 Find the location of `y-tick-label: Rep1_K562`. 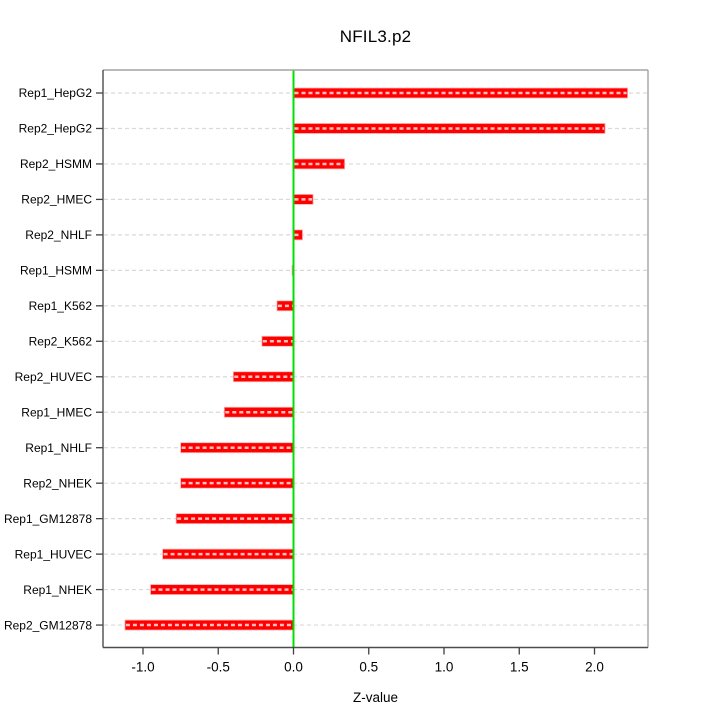

y-tick-label: Rep1_K562 is located at coordinates (61, 306).